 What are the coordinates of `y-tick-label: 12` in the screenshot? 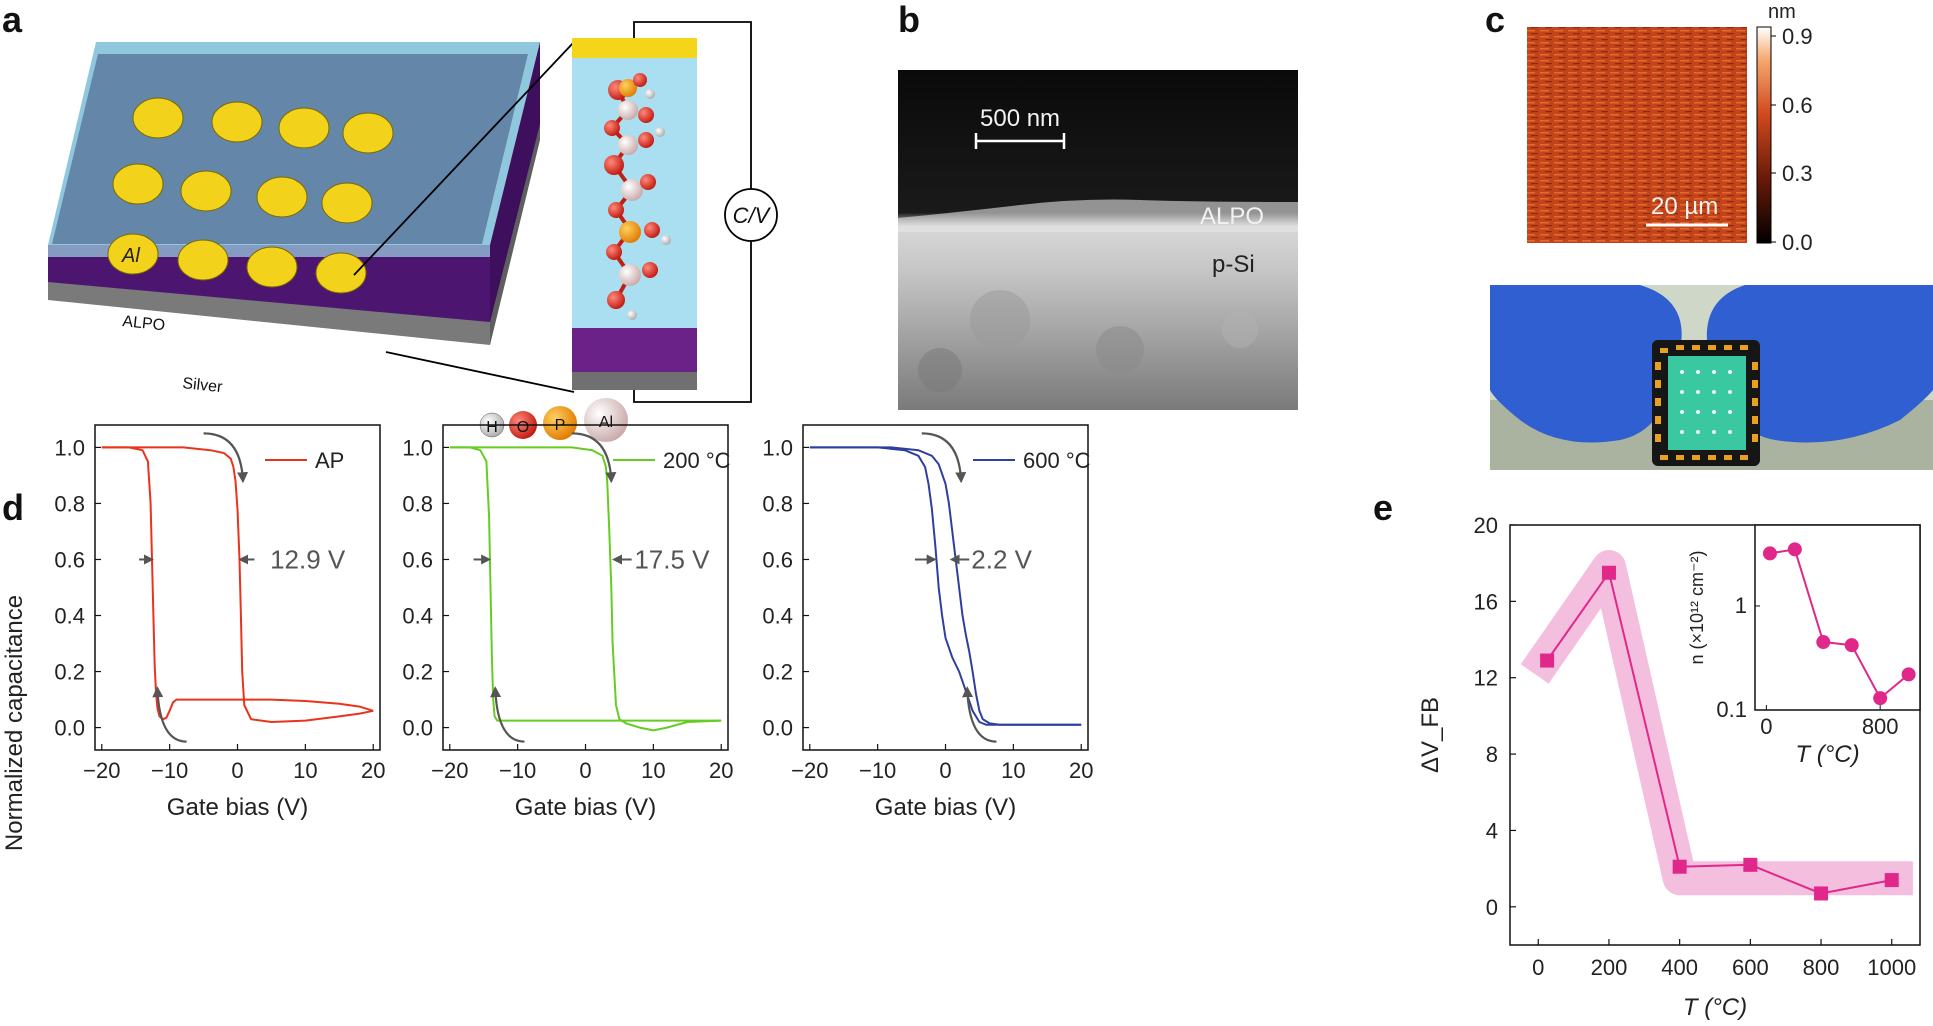 It's located at (1486, 678).